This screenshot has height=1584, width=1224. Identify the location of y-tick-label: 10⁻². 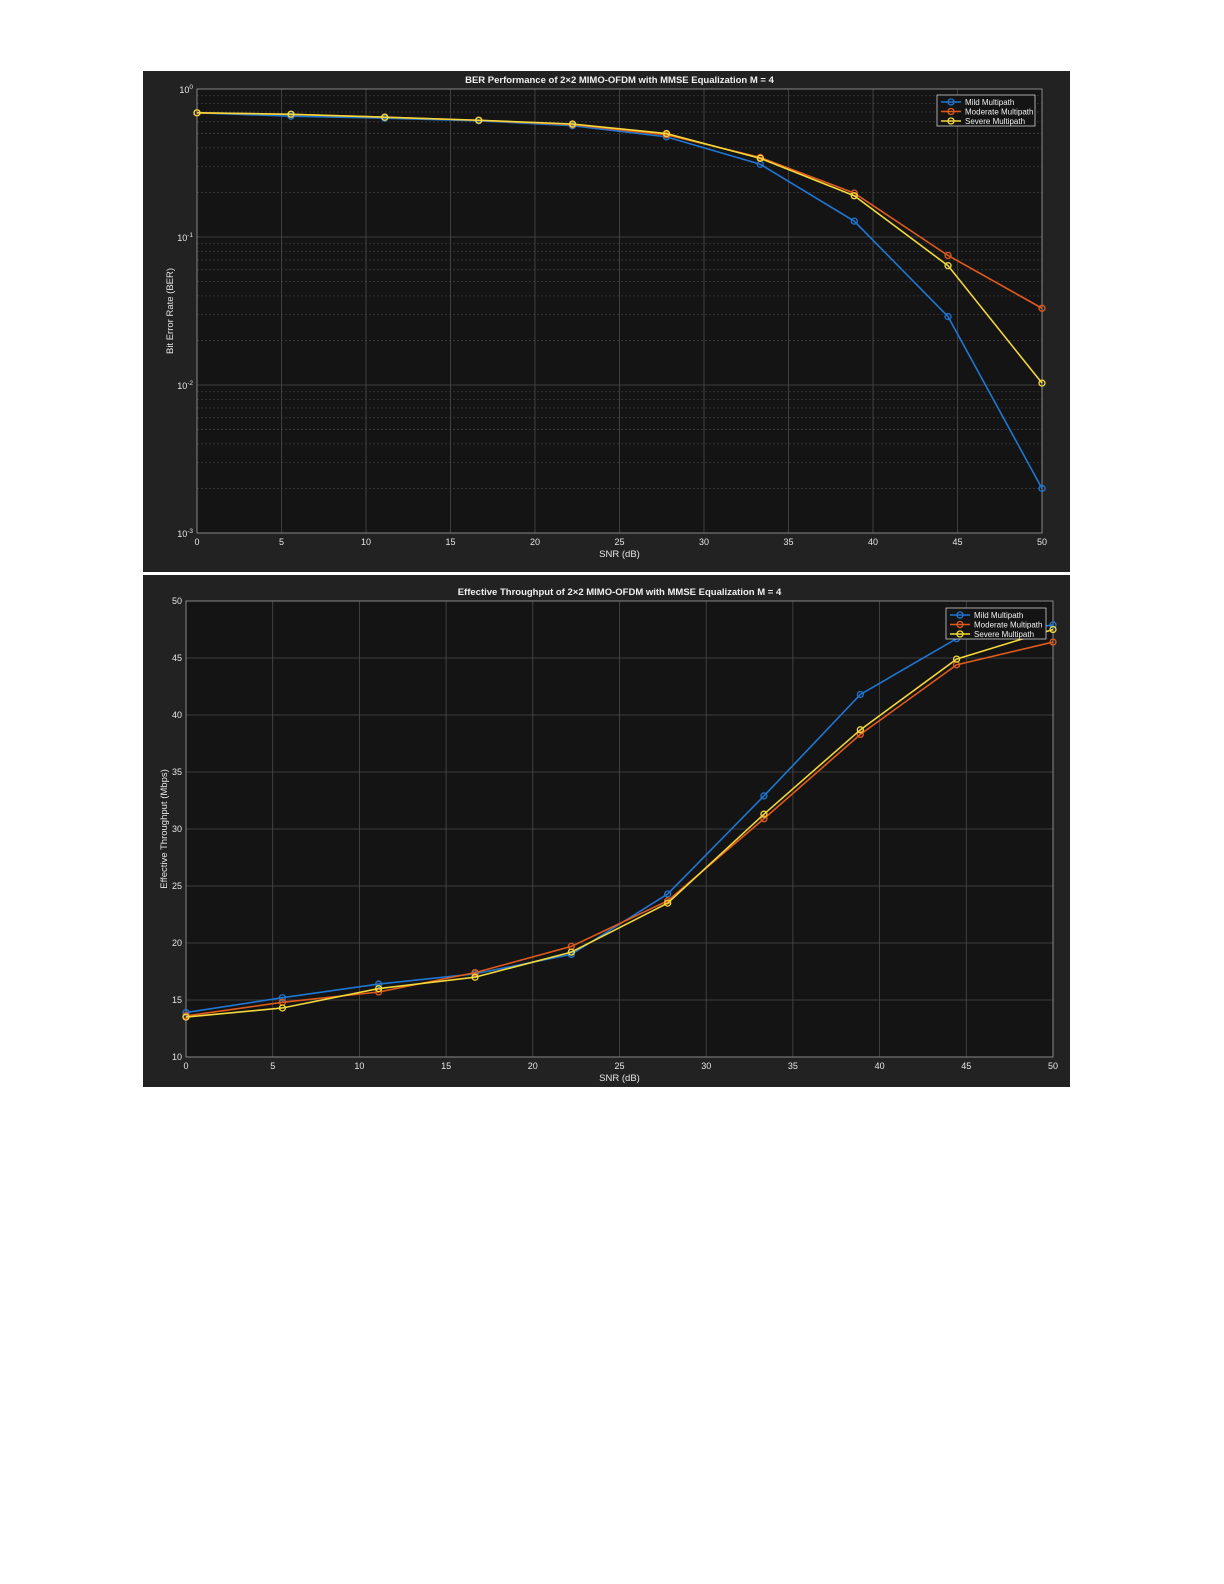
(185, 385).